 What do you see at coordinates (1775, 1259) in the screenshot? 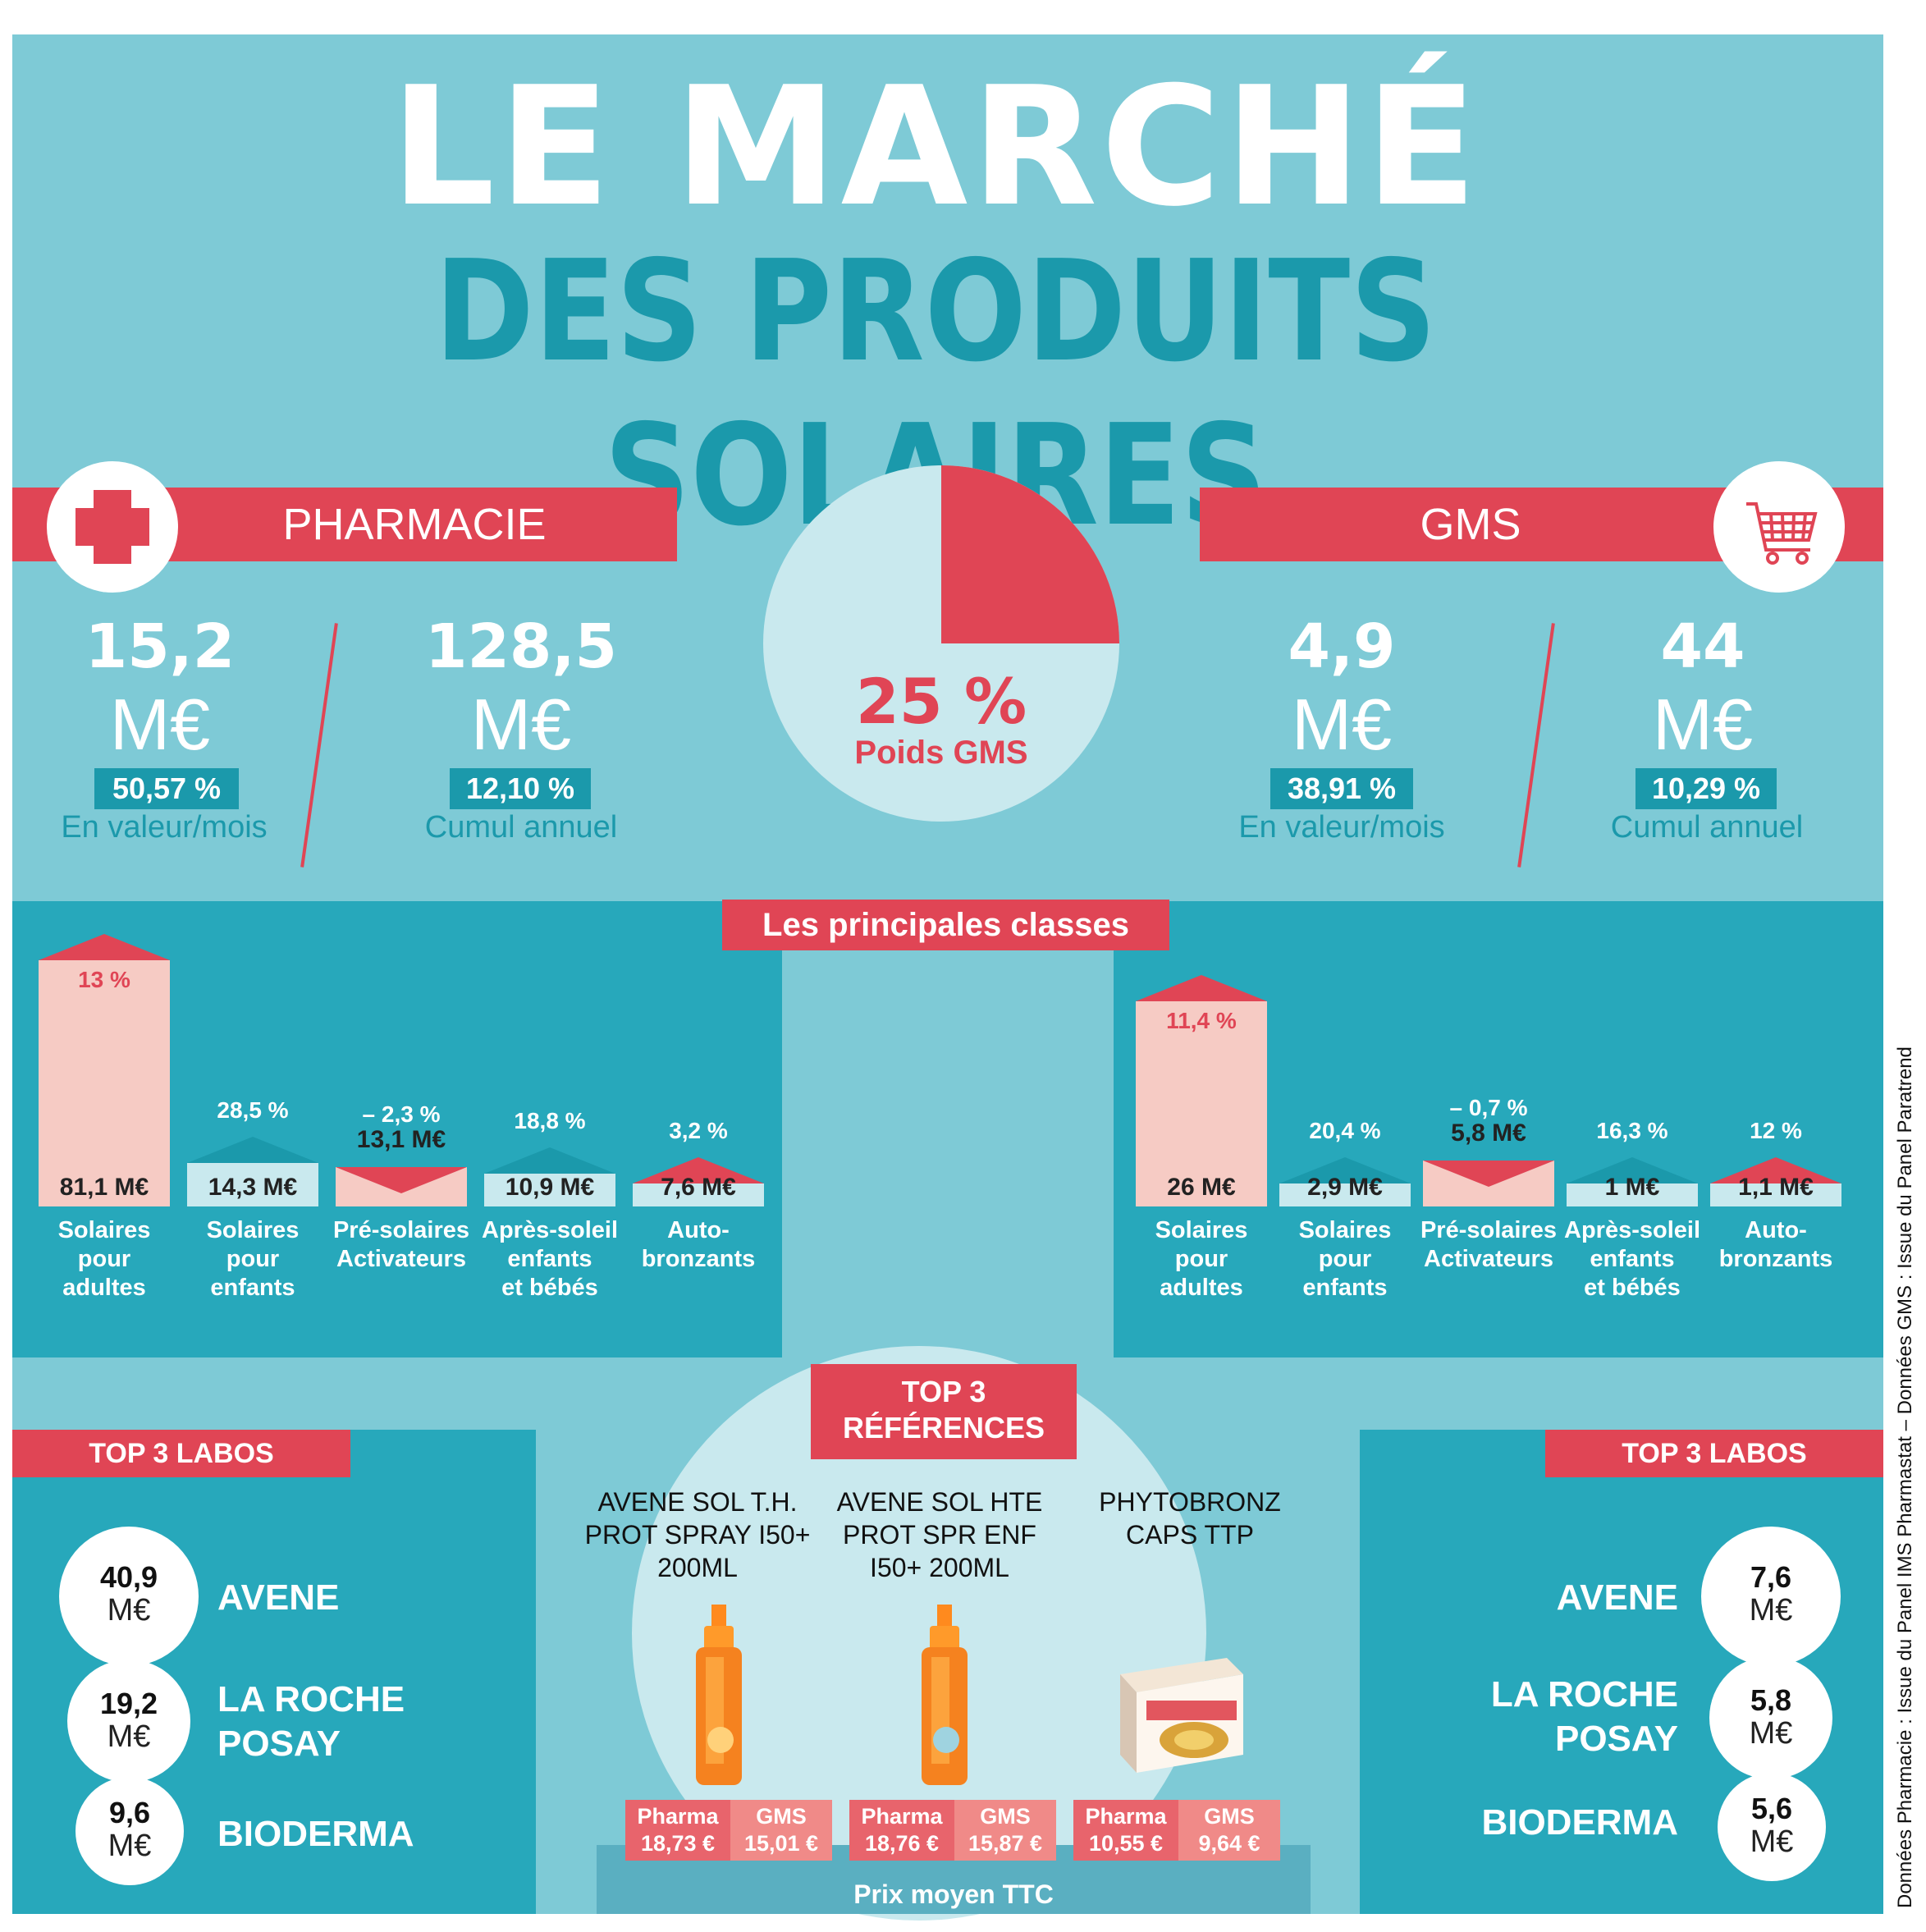
I see `class-category-label-line: bronzants` at bounding box center [1775, 1259].